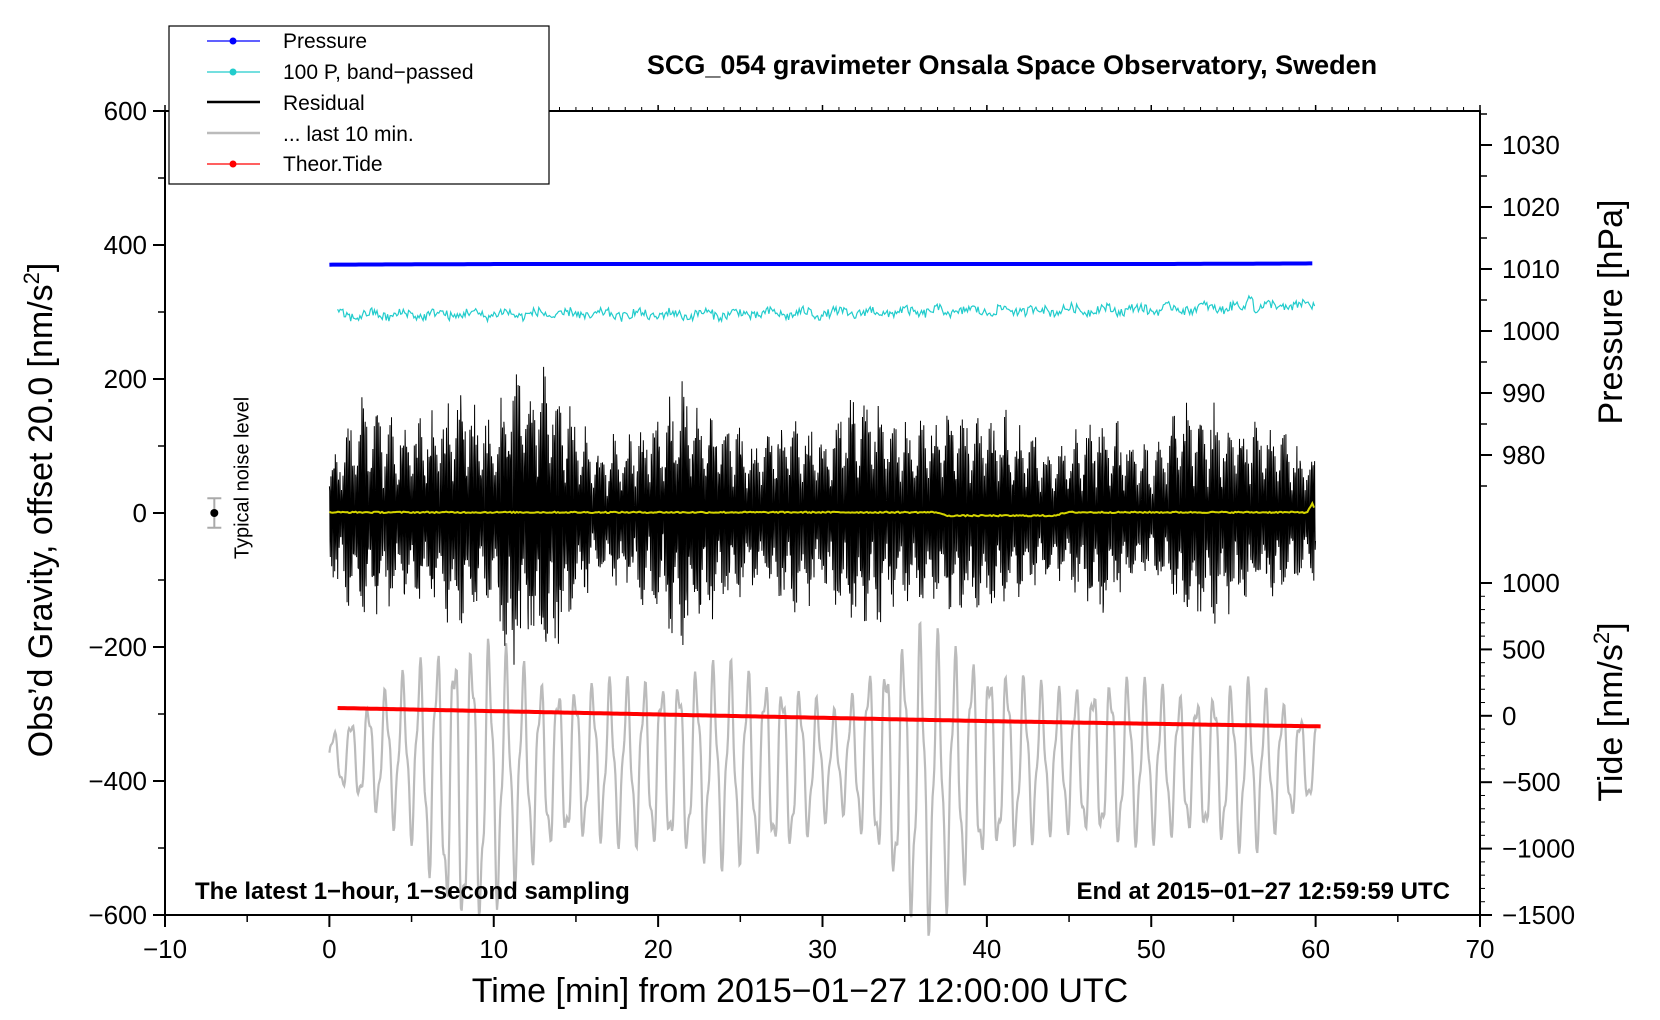 This screenshot has width=1660, height=1020. What do you see at coordinates (1611, 626) in the screenshot?
I see `y-axis-label-tide-close: ]` at bounding box center [1611, 626].